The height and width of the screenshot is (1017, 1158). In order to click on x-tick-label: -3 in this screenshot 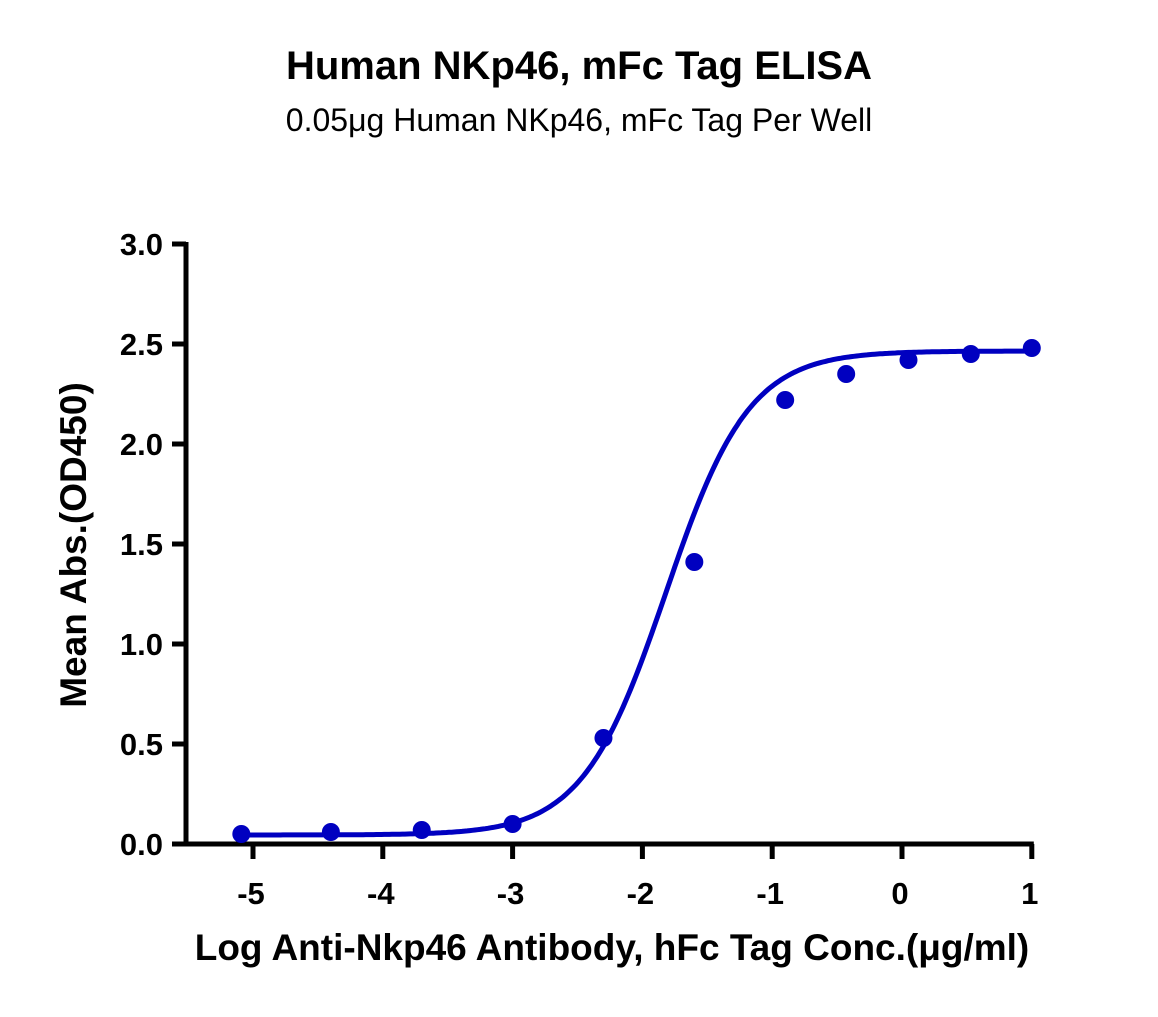, I will do `click(511, 893)`.